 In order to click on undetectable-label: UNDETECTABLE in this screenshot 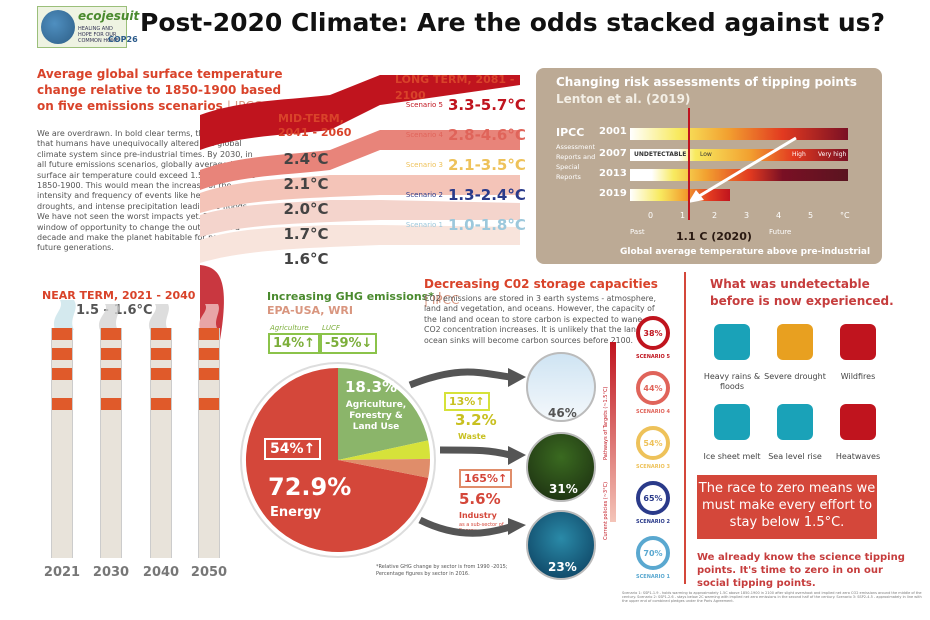, I will do `click(660, 154)`.